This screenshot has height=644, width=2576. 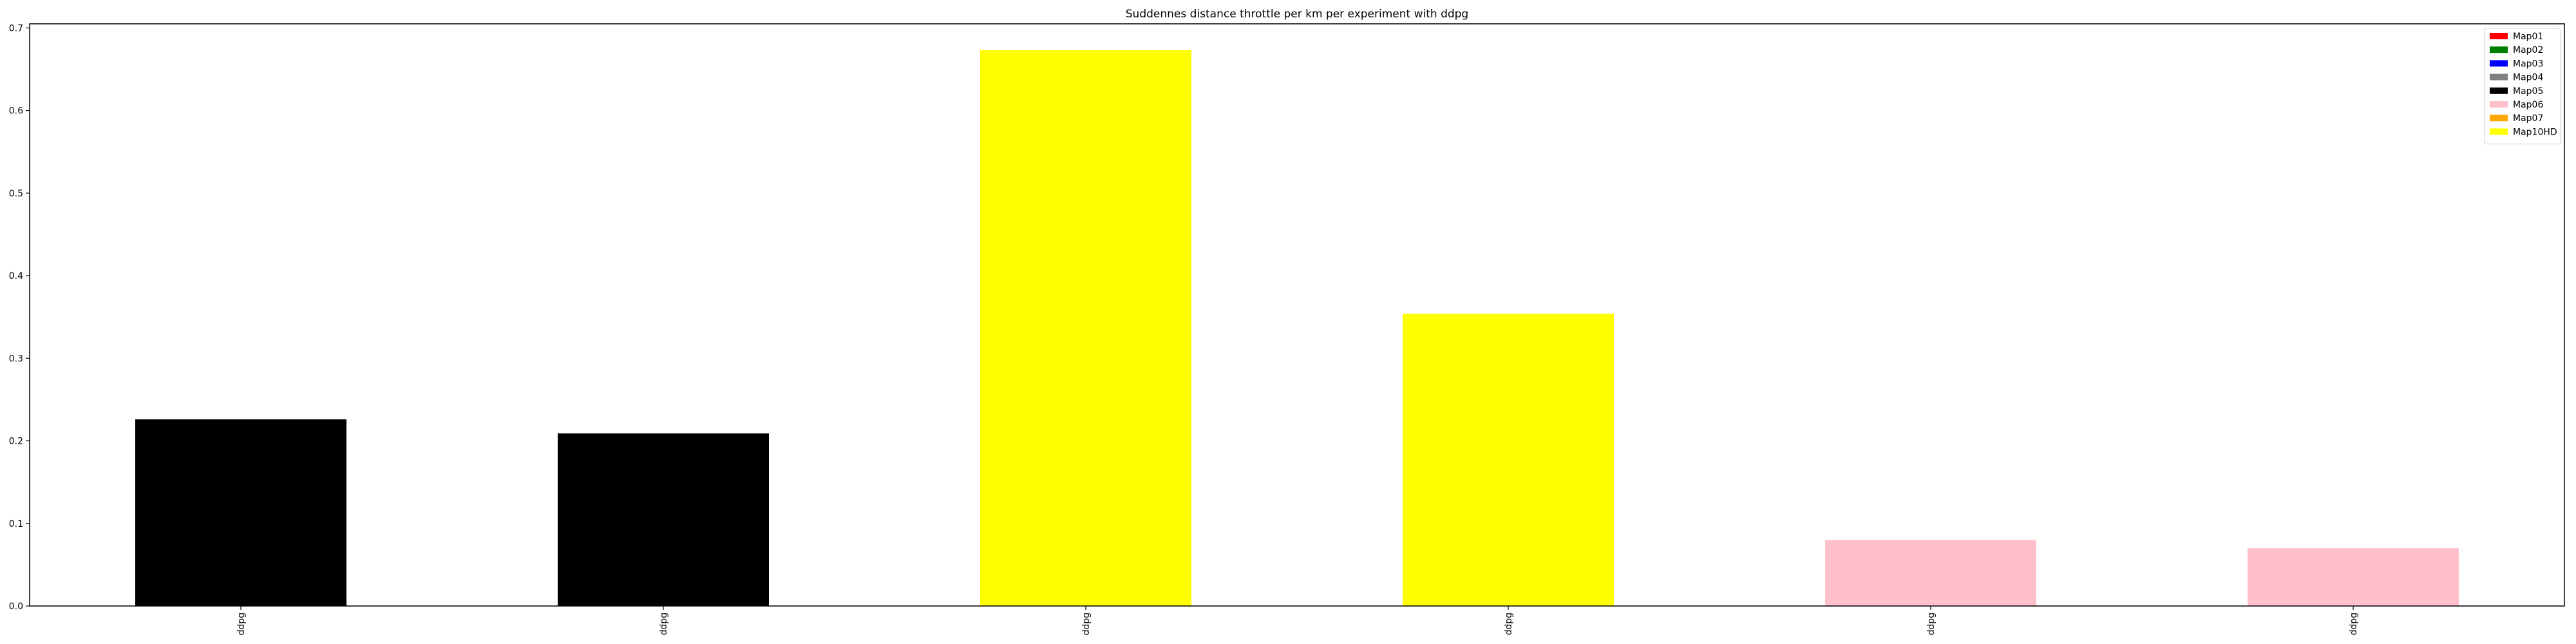 What do you see at coordinates (16, 276) in the screenshot?
I see `y-tick-label: 0.4` at bounding box center [16, 276].